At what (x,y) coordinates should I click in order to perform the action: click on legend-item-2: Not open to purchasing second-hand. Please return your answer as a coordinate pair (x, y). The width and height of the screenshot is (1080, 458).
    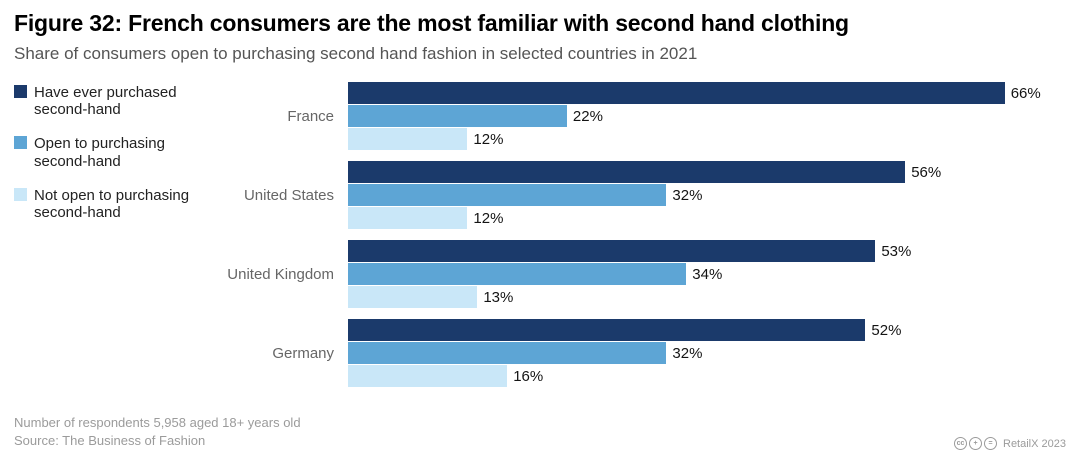
    Looking at the image, I should click on (121, 204).